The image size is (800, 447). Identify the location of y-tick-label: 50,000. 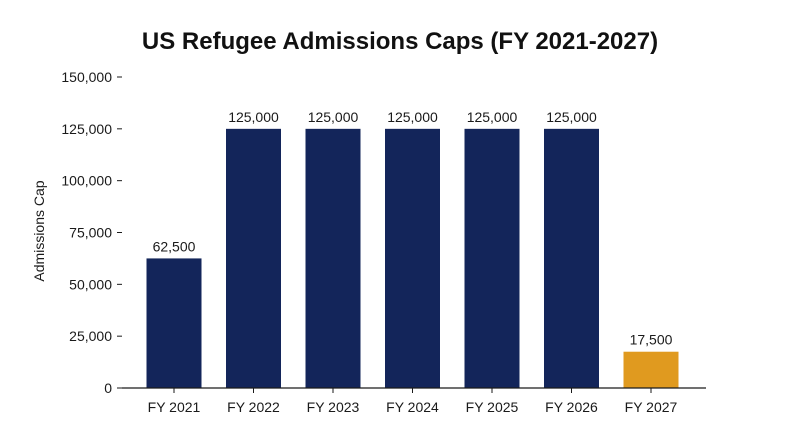
(90, 284).